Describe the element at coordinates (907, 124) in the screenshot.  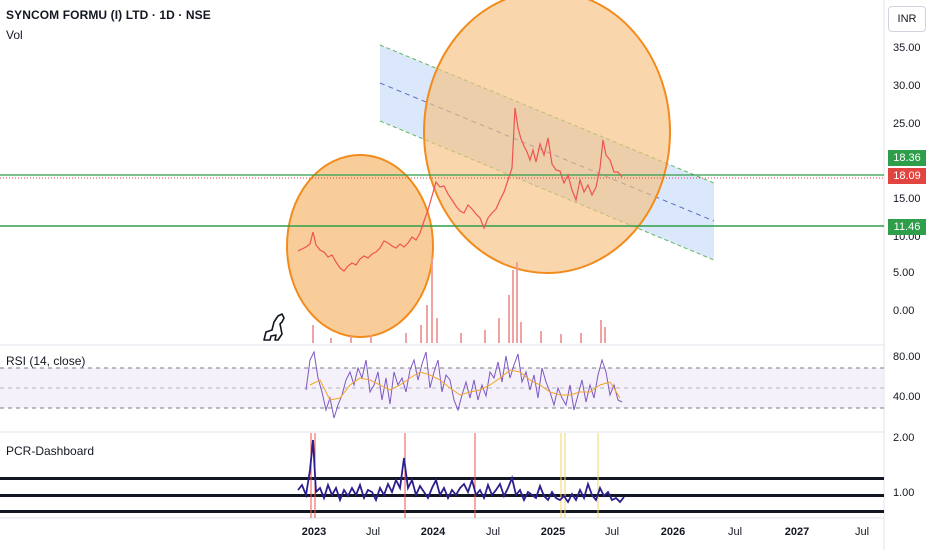
I see `price-axis-label: 25.00` at that location.